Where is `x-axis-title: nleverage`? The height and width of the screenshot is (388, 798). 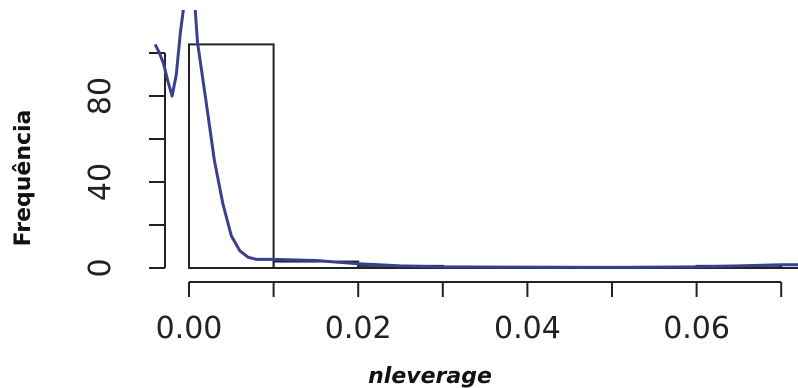 x-axis-title: nleverage is located at coordinates (430, 376).